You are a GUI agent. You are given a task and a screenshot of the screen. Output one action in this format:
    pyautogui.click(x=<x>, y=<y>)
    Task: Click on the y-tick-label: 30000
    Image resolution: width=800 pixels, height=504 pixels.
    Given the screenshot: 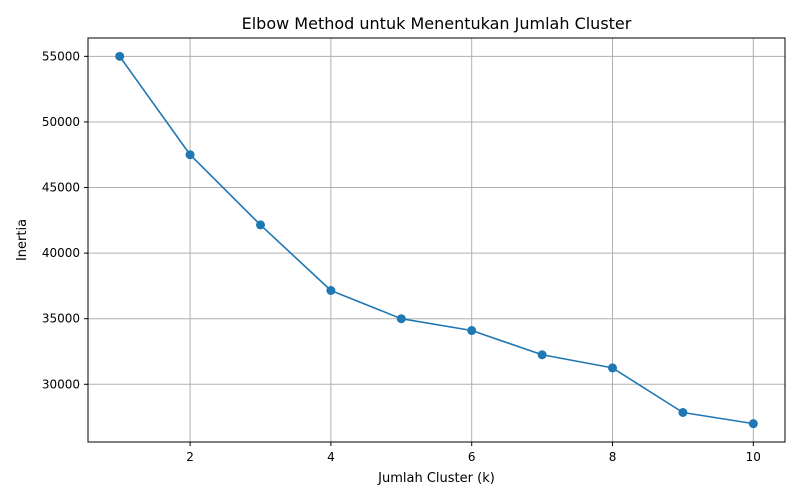 What is the action you would take?
    pyautogui.click(x=61, y=384)
    